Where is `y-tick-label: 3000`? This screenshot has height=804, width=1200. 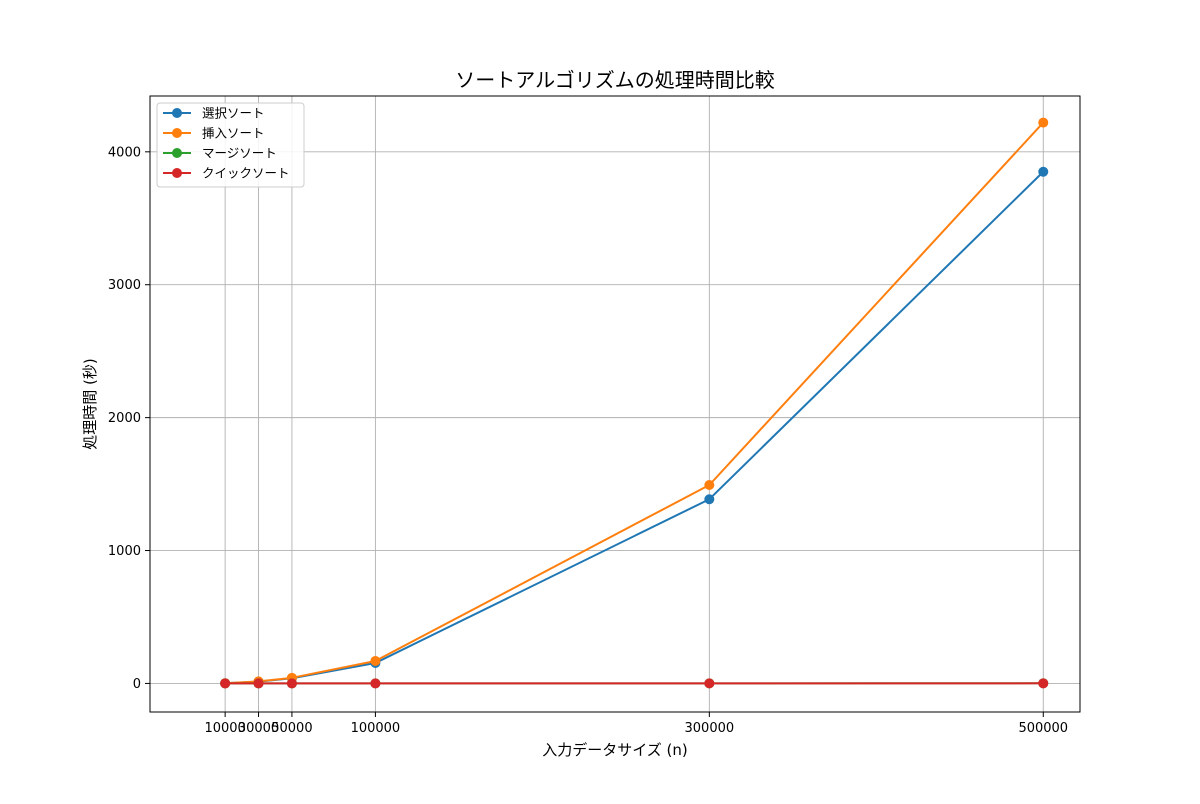 y-tick-label: 3000 is located at coordinates (124, 285).